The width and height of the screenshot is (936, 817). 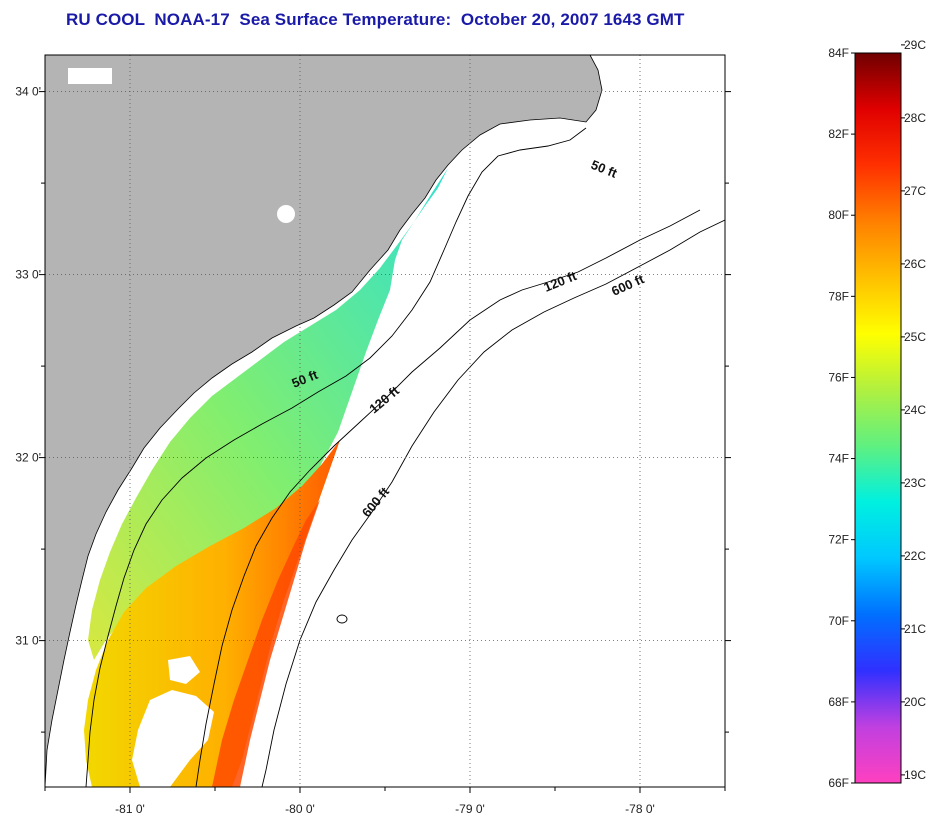 What do you see at coordinates (915, 46) in the screenshot?
I see `colorbar-c-label: 29C` at bounding box center [915, 46].